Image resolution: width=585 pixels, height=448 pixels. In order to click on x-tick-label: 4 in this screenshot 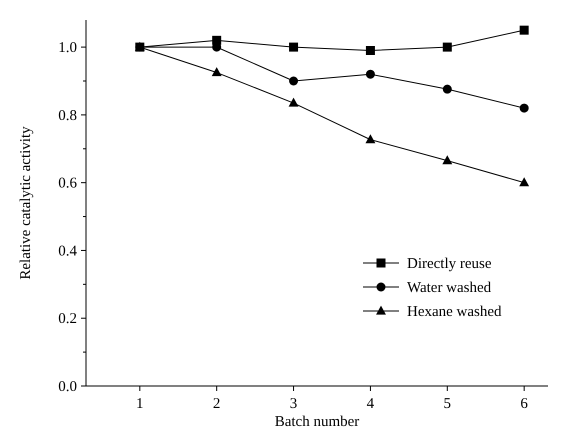, I will do `click(370, 404)`.